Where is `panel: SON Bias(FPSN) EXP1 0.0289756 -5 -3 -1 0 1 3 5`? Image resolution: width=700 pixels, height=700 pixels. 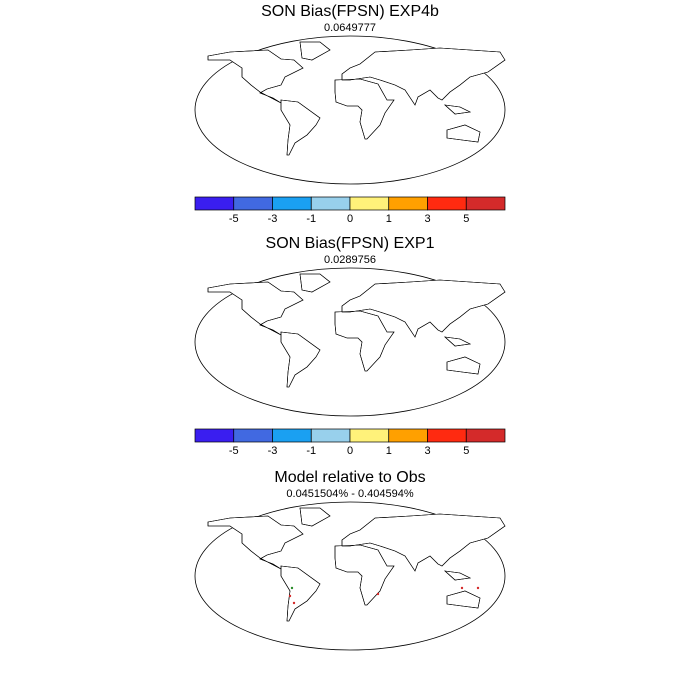 panel: SON Bias(FPSN) EXP1 0.0289756 -5 -3 -1 0 1 3 5 is located at coordinates (350, 346).